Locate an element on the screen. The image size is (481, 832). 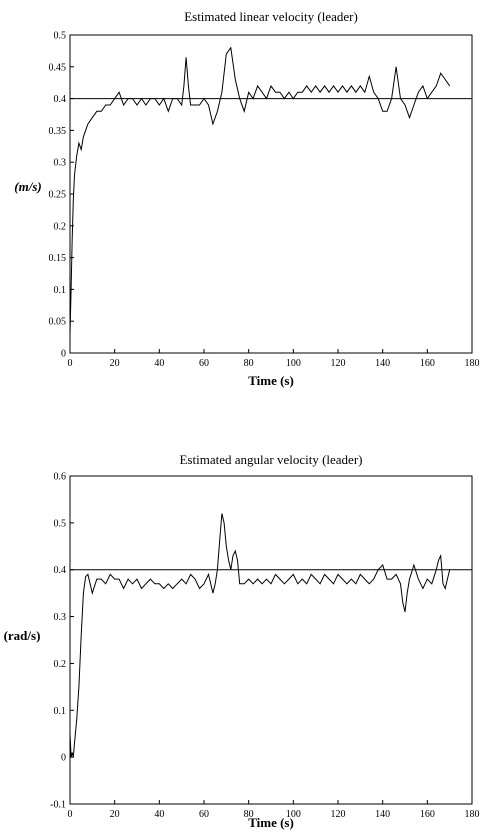
y-tick-label: 0.15 is located at coordinates (58, 258).